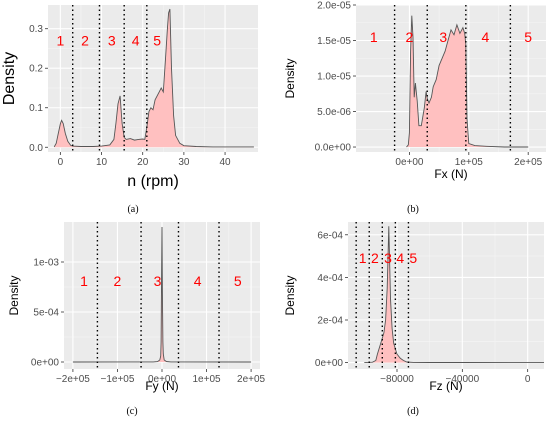  Describe the element at coordinates (334, 41) in the screenshot. I see `y-tick-label: 1.5e-05` at that location.